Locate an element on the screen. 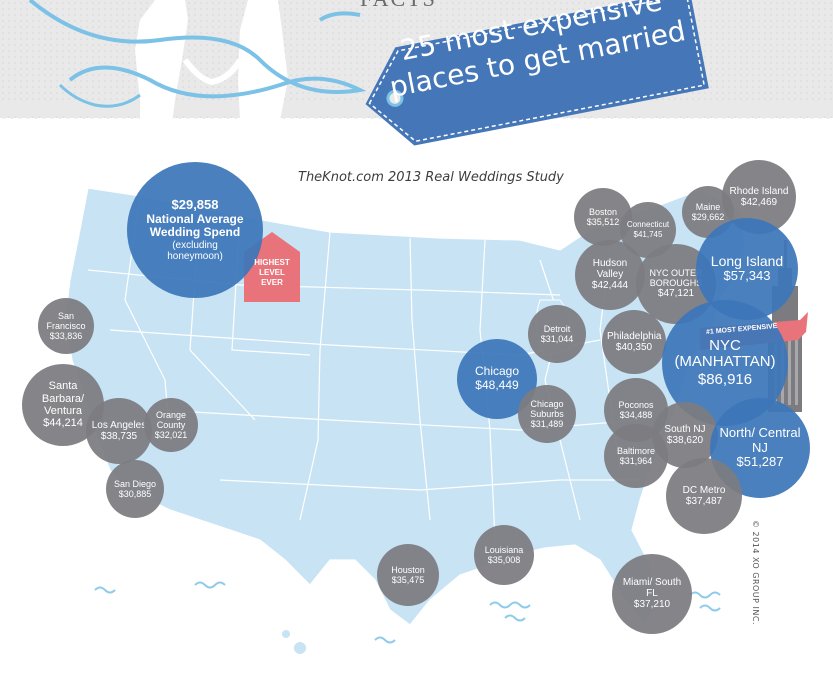 The image size is (833, 675). city-bubble: DC Metro $37,487 is located at coordinates (704, 496).